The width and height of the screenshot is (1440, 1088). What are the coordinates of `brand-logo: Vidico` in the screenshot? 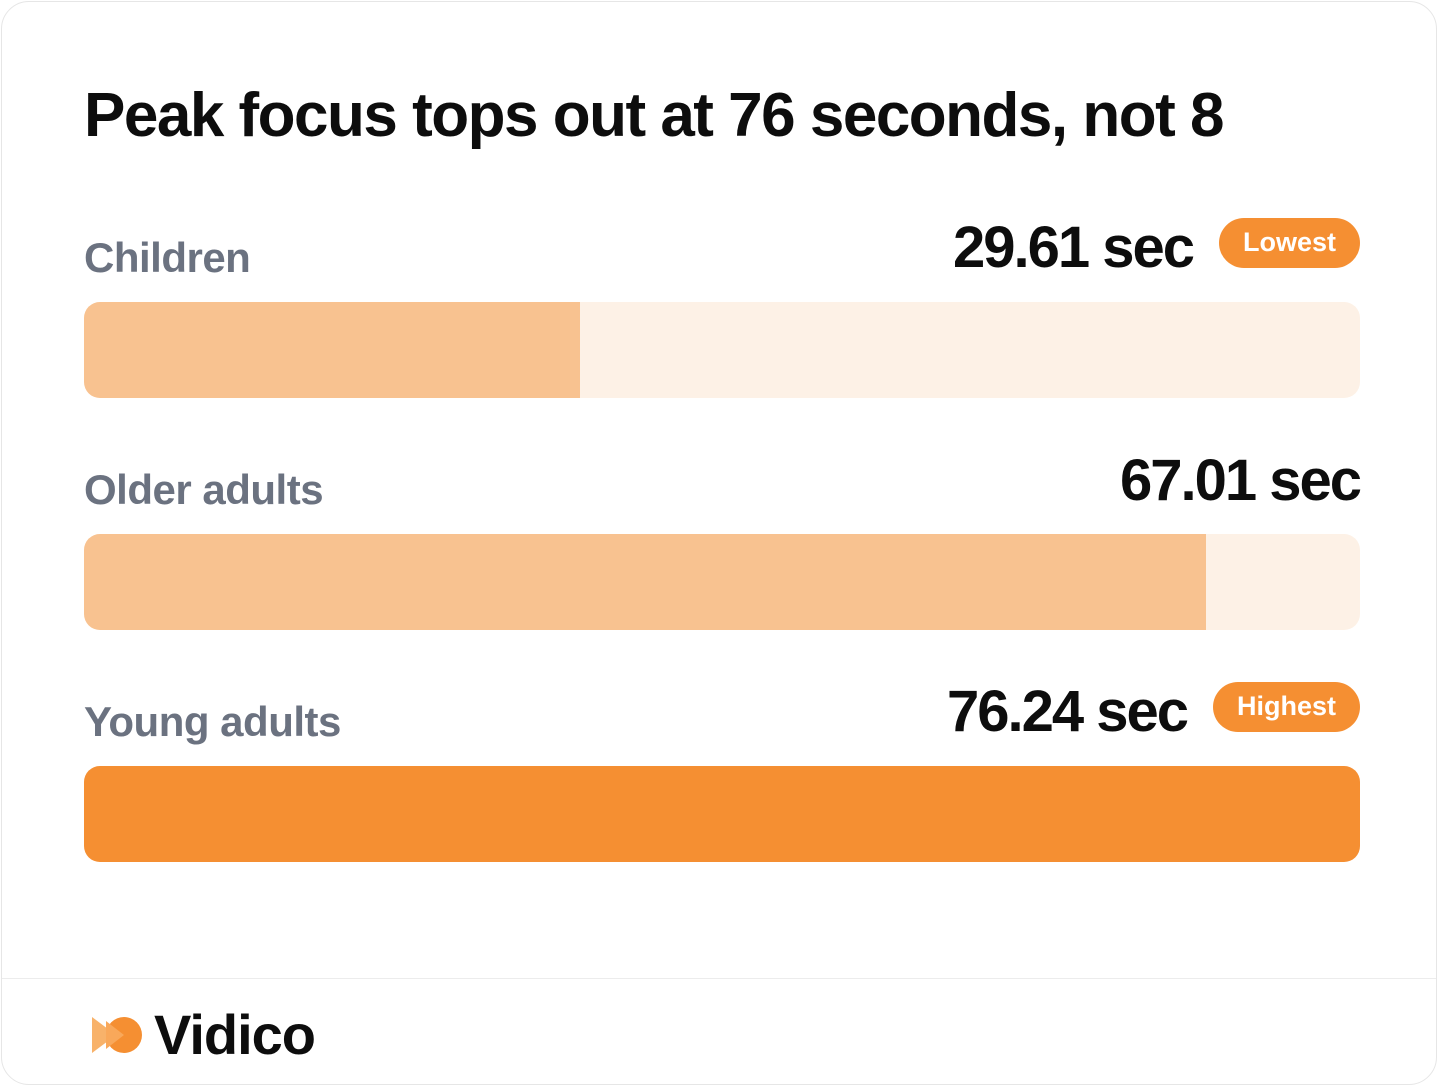 It's located at (203, 1034).